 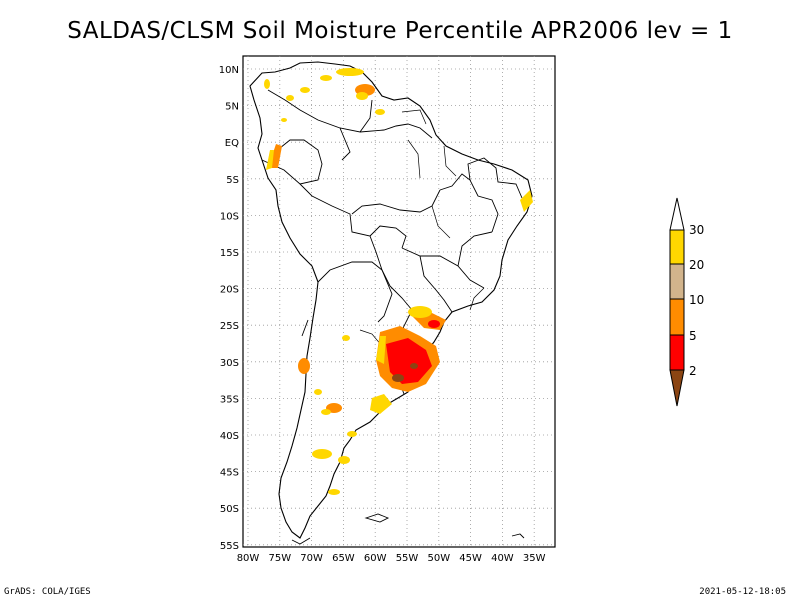 I want to click on lat-tick-label: 15S, so click(x=229, y=253).